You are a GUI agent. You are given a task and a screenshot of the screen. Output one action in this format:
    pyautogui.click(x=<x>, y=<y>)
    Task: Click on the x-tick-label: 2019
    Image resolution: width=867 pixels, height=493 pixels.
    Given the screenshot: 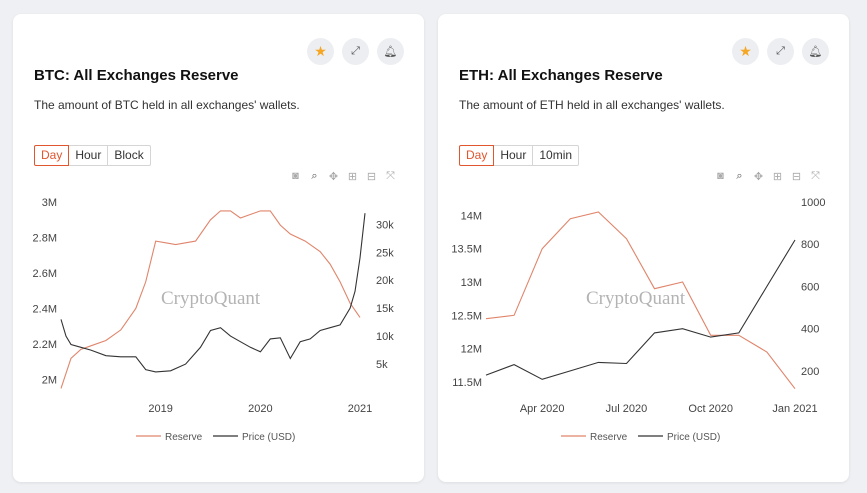 What is the action you would take?
    pyautogui.click(x=160, y=409)
    